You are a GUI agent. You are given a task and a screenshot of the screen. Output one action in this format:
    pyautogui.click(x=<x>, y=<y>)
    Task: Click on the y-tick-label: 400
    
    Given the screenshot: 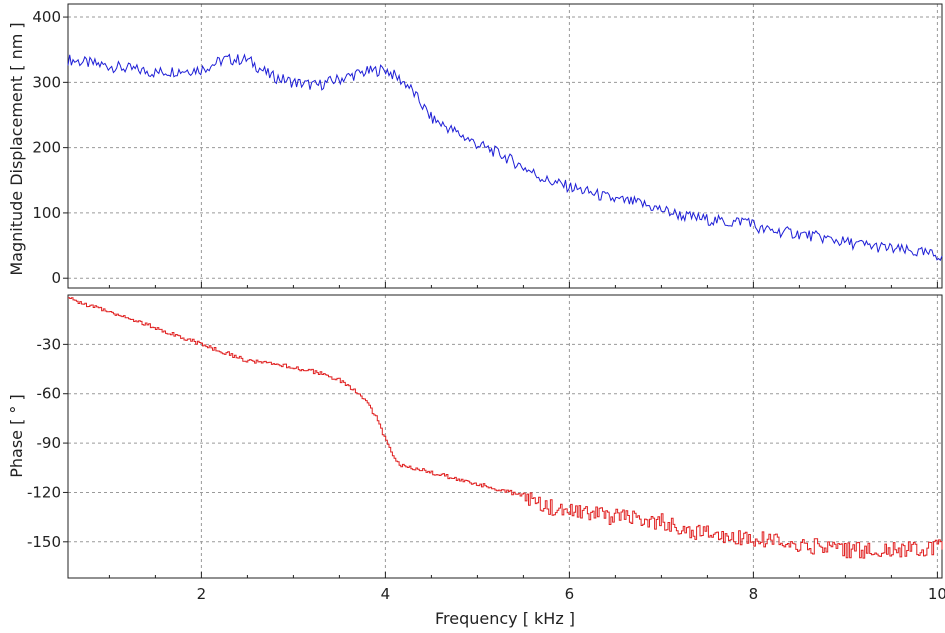 What is the action you would take?
    pyautogui.click(x=46, y=17)
    